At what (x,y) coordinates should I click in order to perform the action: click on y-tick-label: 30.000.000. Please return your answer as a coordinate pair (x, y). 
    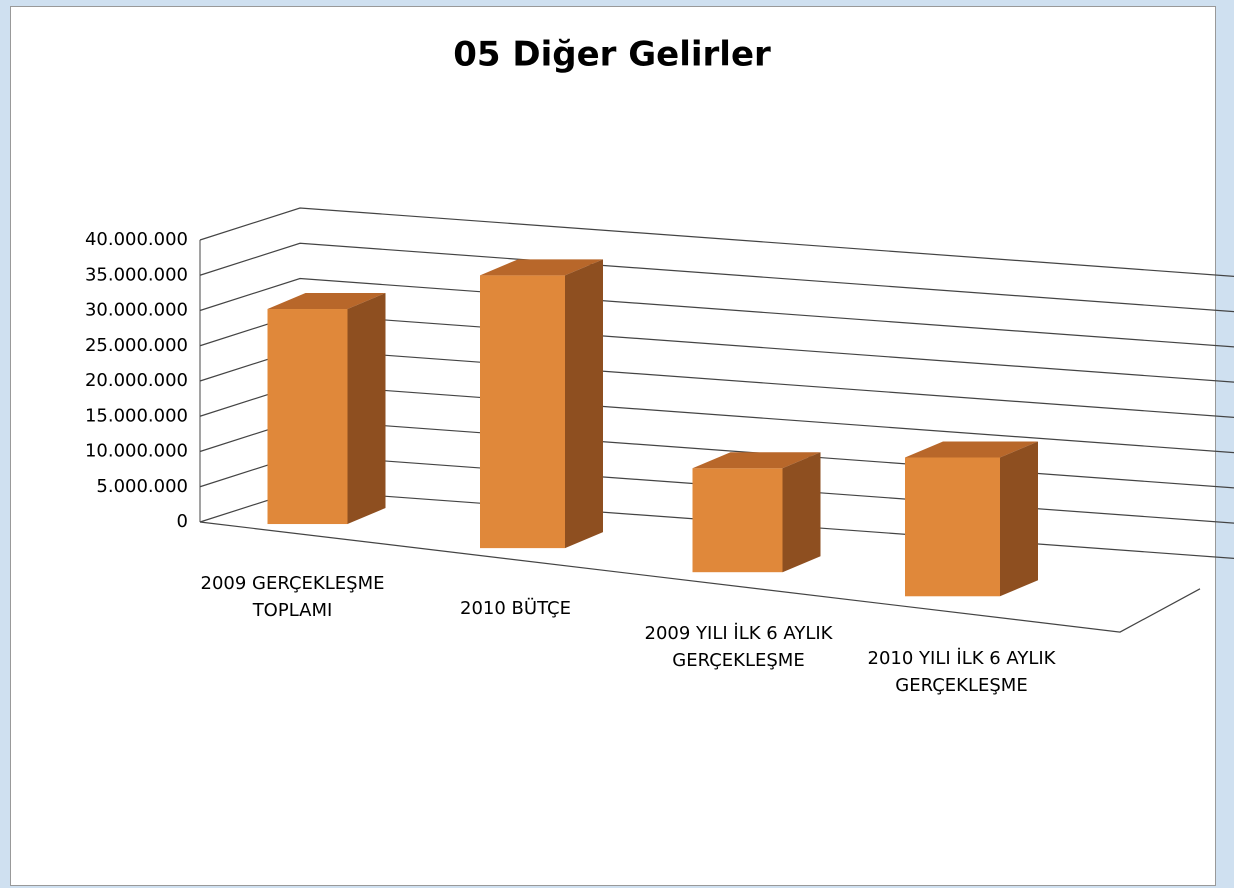
    Looking at the image, I should click on (136, 310).